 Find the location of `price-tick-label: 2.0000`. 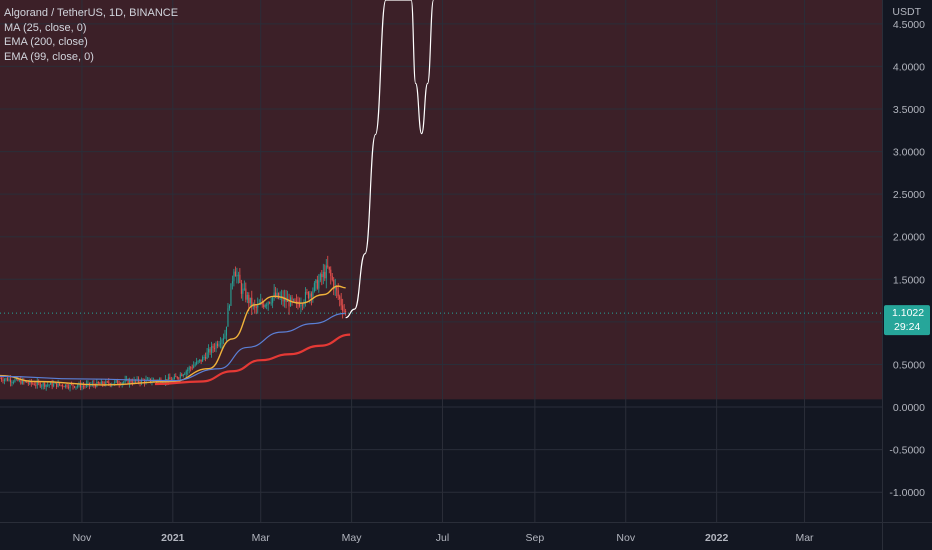

price-tick-label: 2.0000 is located at coordinates (909, 238).